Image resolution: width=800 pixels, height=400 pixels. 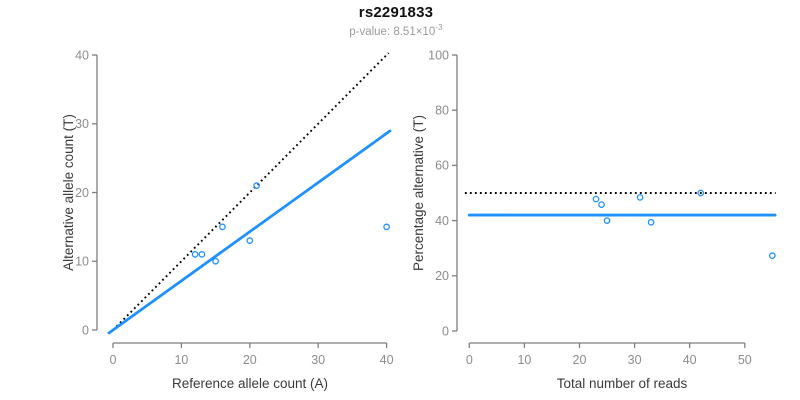 What do you see at coordinates (418, 193) in the screenshot?
I see `percentage-alternative-y-axis-title: Percentage alternative (T)` at bounding box center [418, 193].